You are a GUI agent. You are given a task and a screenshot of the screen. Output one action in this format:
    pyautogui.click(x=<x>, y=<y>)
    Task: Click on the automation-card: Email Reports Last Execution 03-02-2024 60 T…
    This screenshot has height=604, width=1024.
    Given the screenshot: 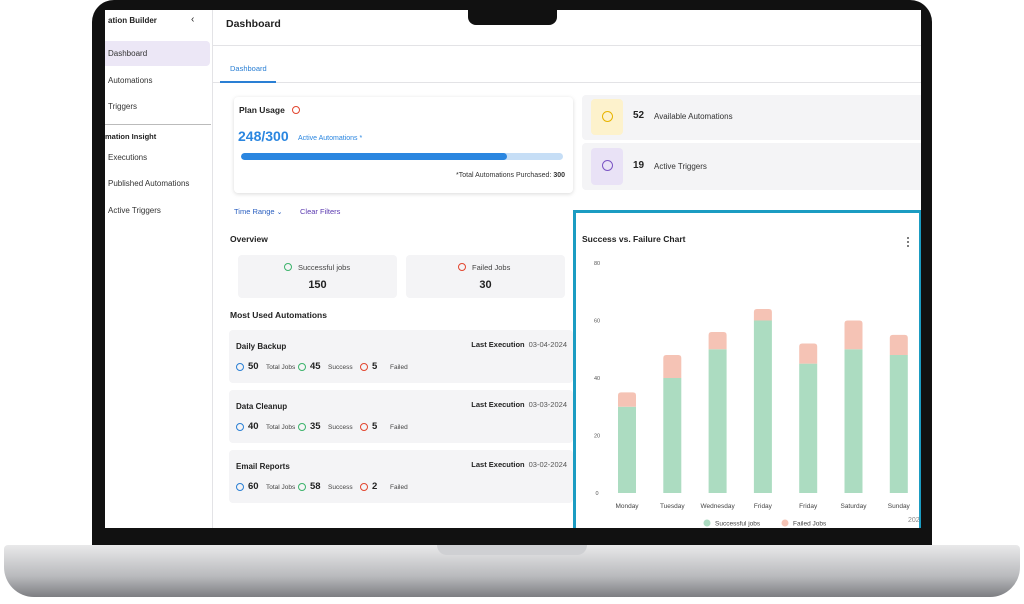 What is the action you would take?
    pyautogui.click(x=401, y=476)
    